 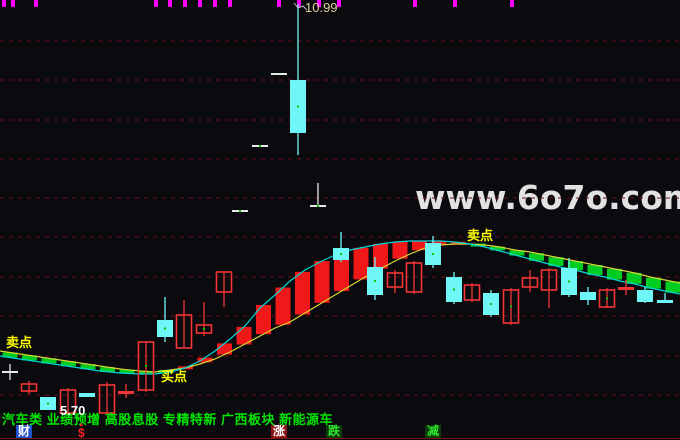 I want to click on status-item-rise: 涨, so click(x=279, y=431).